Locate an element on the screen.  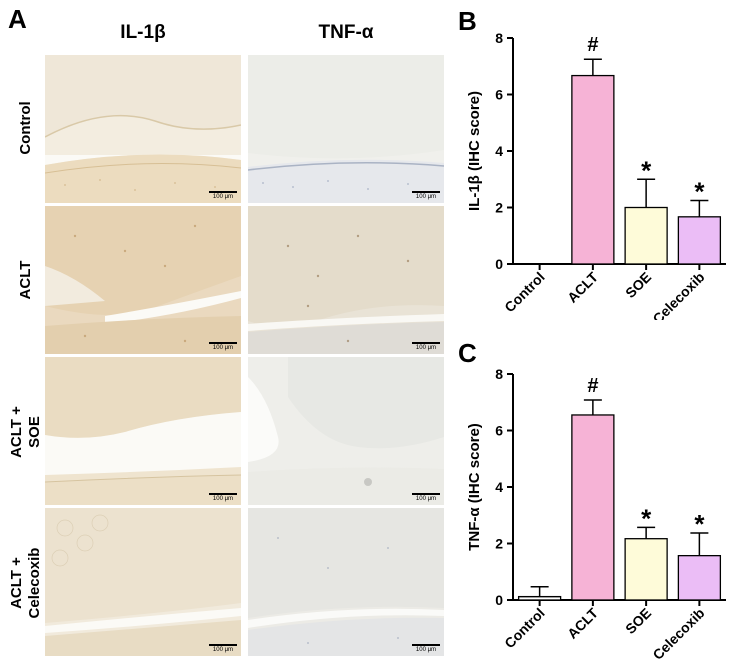
panel-c-letter: C is located at coordinates (467, 353).